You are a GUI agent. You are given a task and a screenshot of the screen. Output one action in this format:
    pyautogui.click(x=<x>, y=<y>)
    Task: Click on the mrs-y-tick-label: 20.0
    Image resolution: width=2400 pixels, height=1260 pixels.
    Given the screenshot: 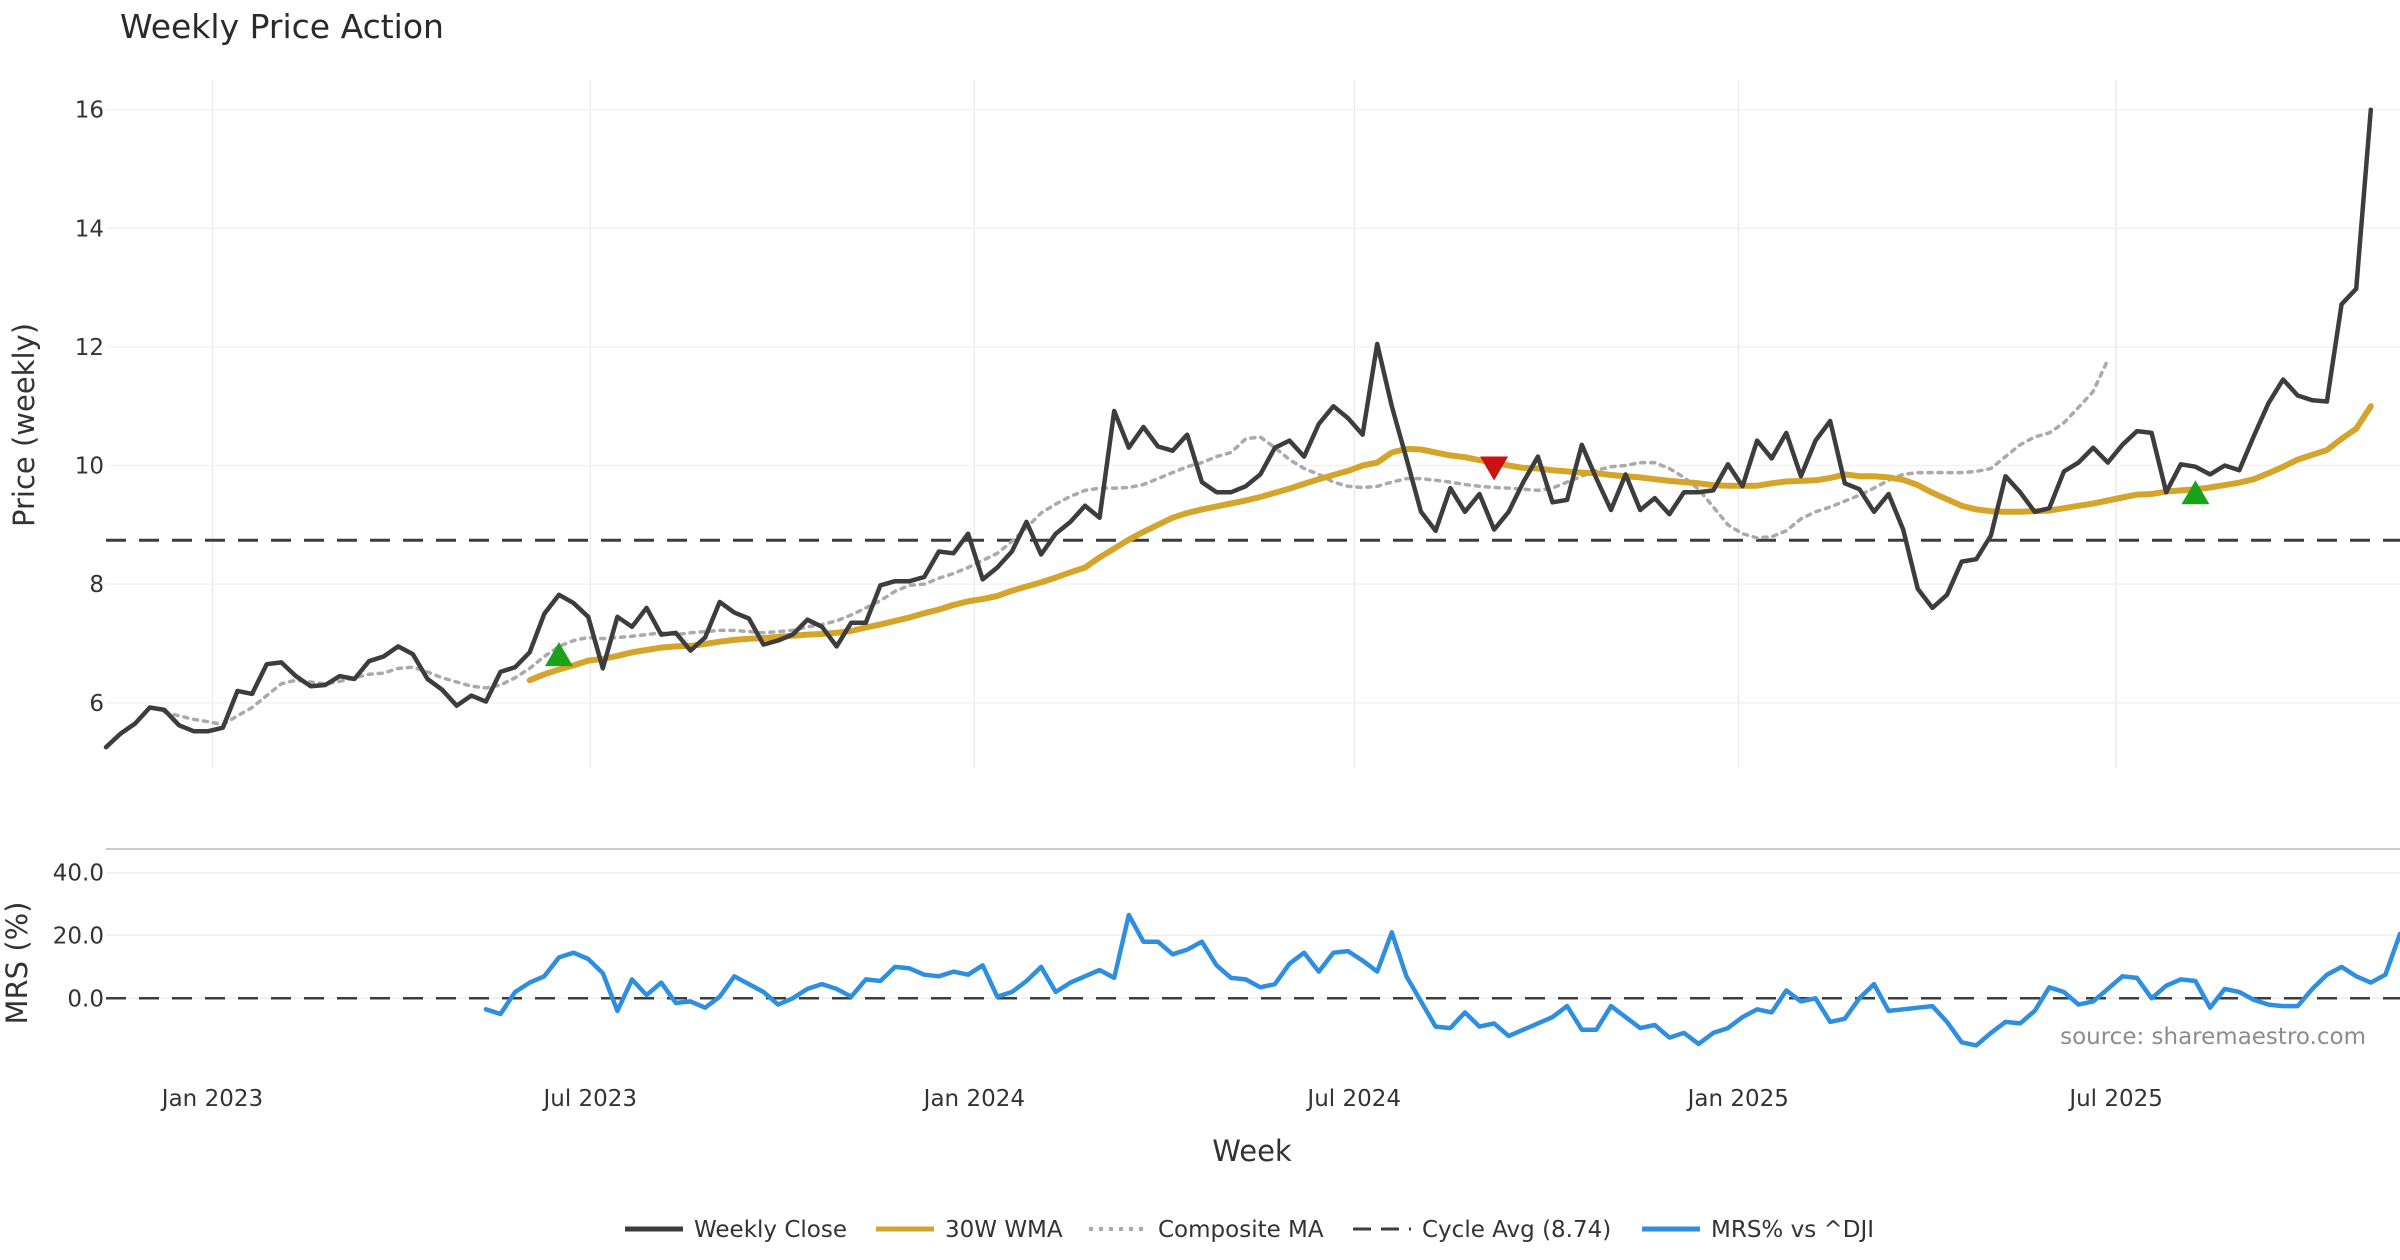 What is the action you would take?
    pyautogui.click(x=78, y=936)
    